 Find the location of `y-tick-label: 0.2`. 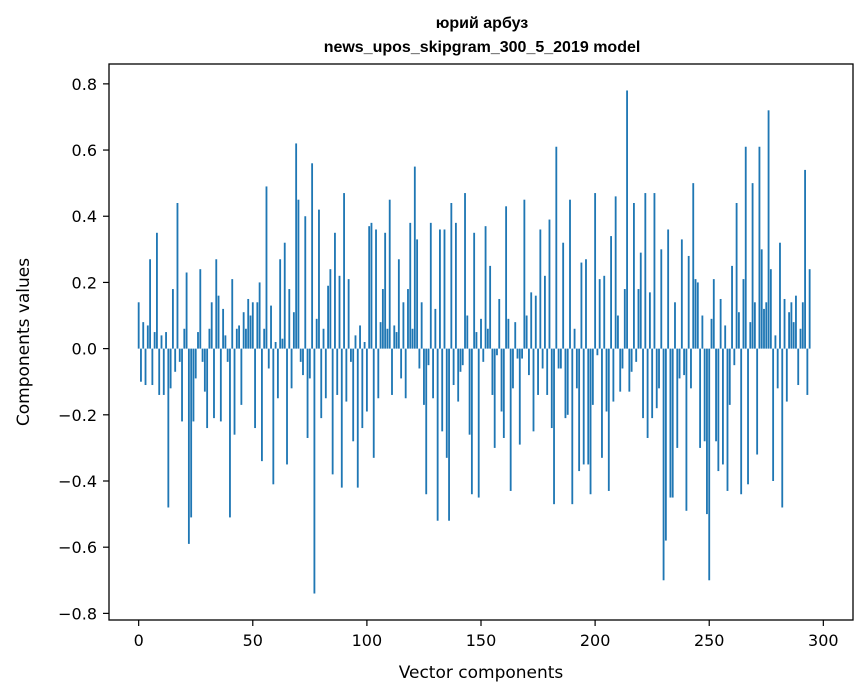

y-tick-label: 0.2 is located at coordinates (84, 282).